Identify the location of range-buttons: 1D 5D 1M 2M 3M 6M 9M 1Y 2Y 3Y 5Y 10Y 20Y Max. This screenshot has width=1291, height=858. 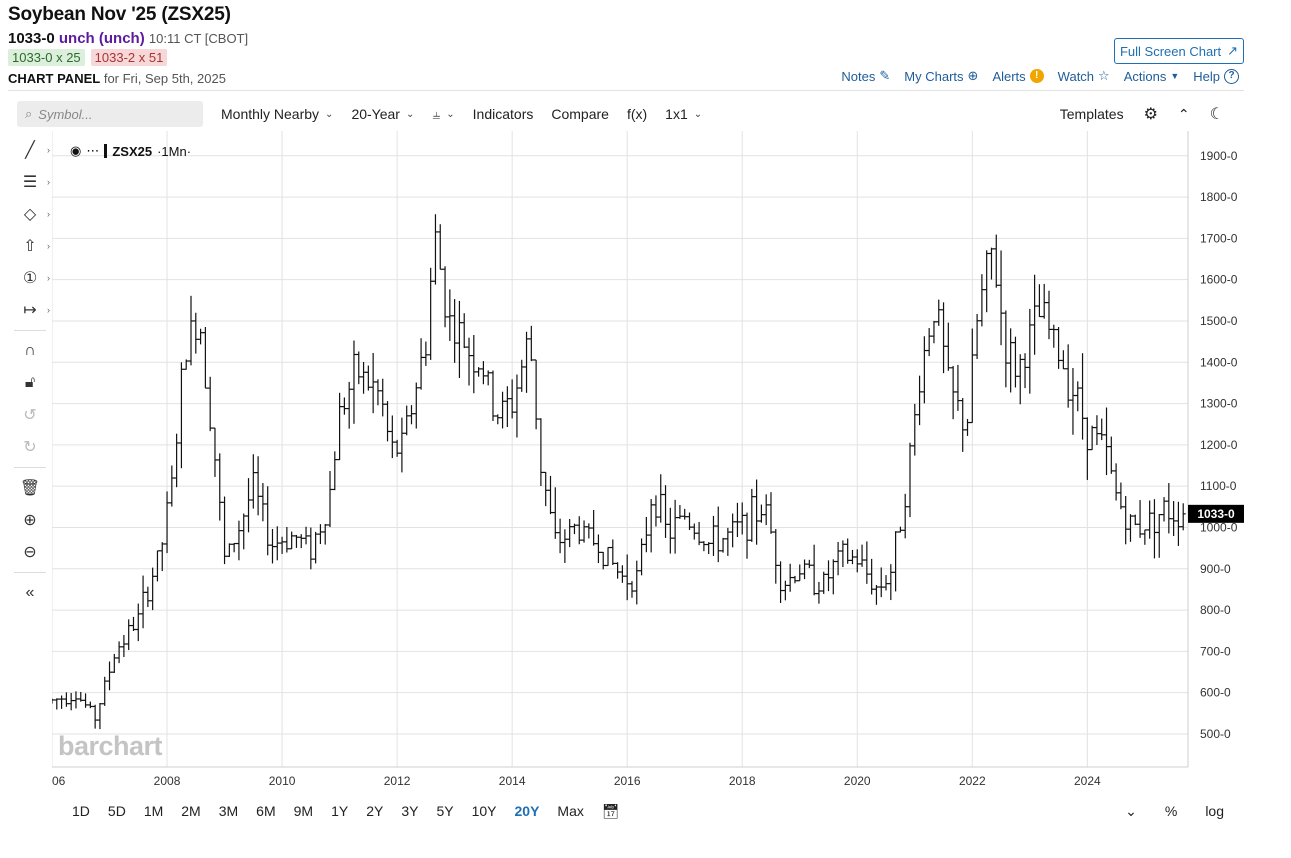
(318, 811).